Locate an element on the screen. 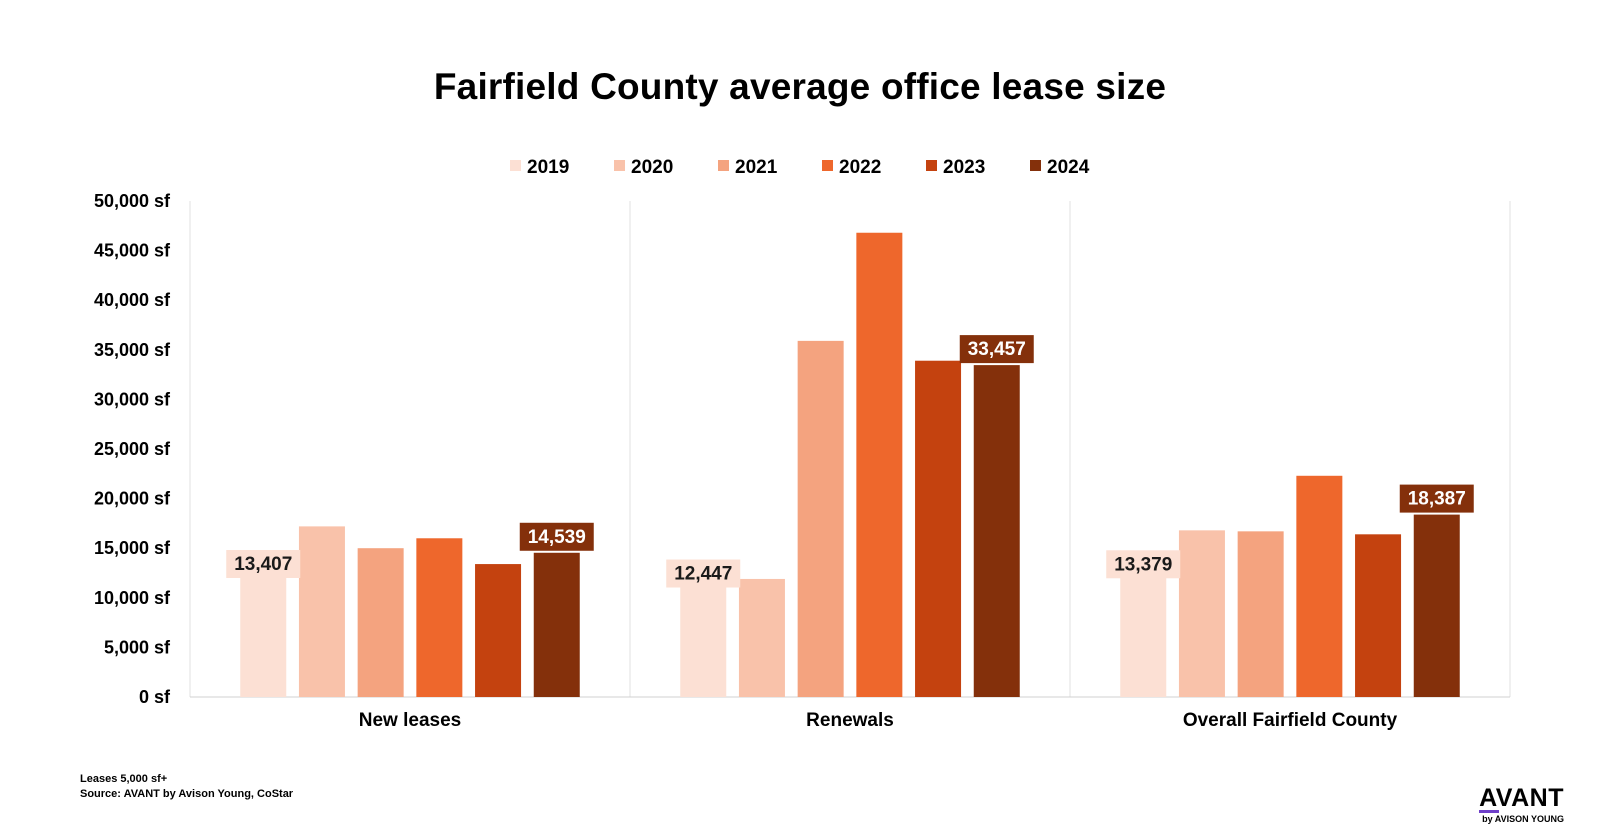  data-label: 14,539 is located at coordinates (557, 537).